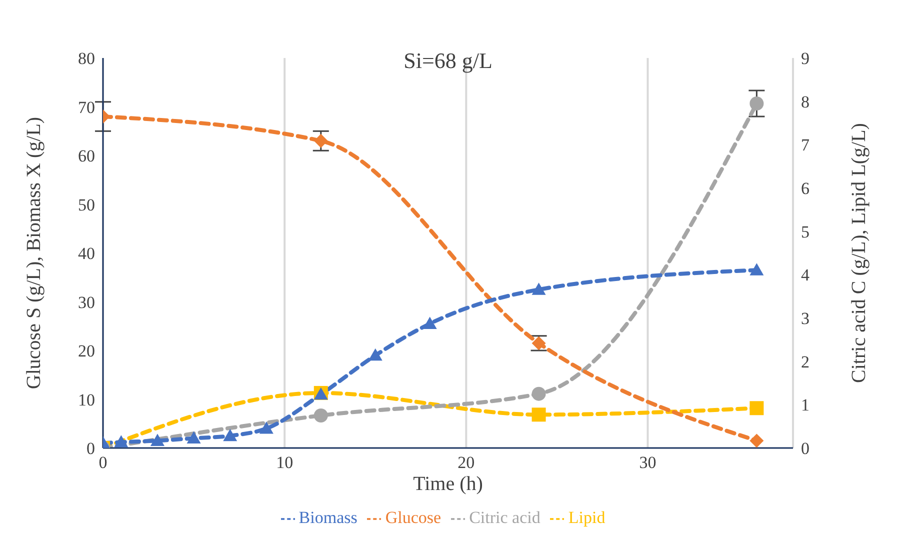  What do you see at coordinates (805, 58) in the screenshot?
I see `y2-tick-label: 9` at bounding box center [805, 58].